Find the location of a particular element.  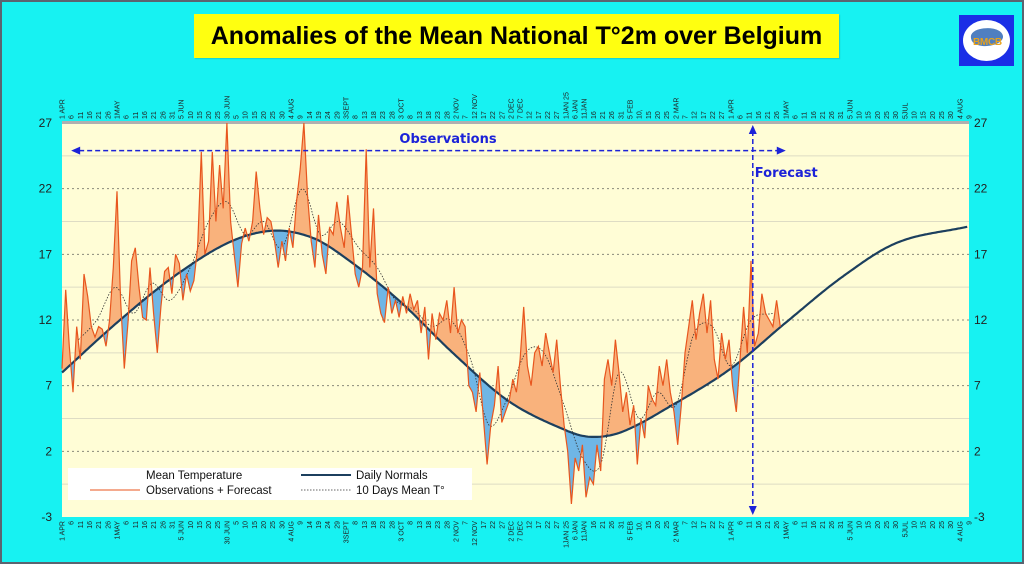

x-tick-label-bottom: 17 is located at coordinates (704, 525).